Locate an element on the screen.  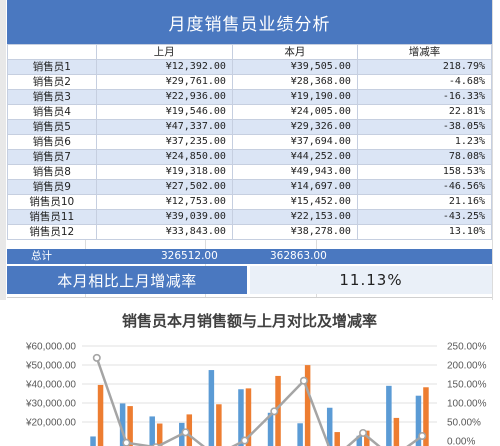
table-row: 销售员11¥39,039.00¥22,153.00-43.25% is located at coordinates (250, 217).